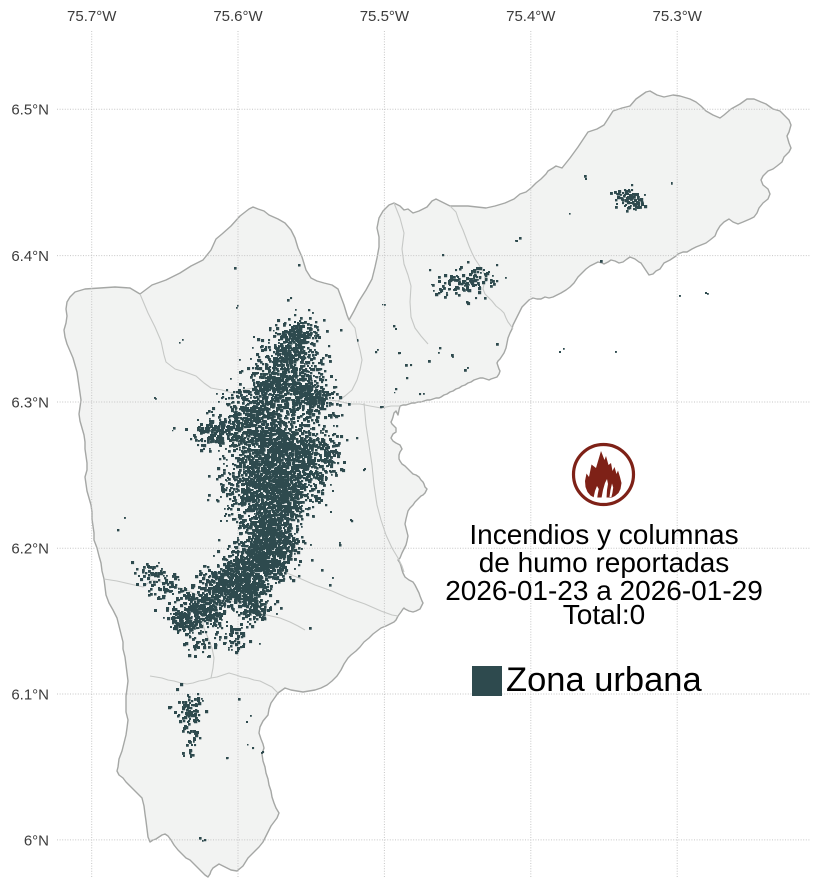 This screenshot has width=818, height=892. What do you see at coordinates (603, 534) in the screenshot?
I see `svg-text: Incendios y columnas` at bounding box center [603, 534].